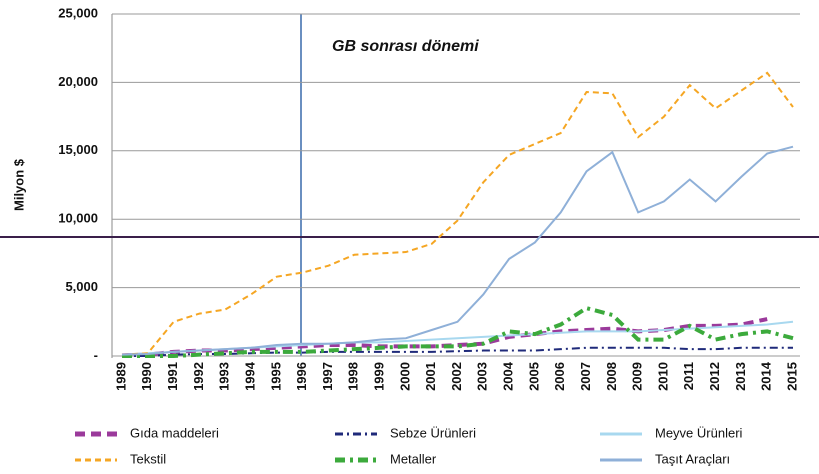 The height and width of the screenshot is (474, 819). Describe the element at coordinates (96, 354) in the screenshot. I see `y-tick-label: -` at that location.